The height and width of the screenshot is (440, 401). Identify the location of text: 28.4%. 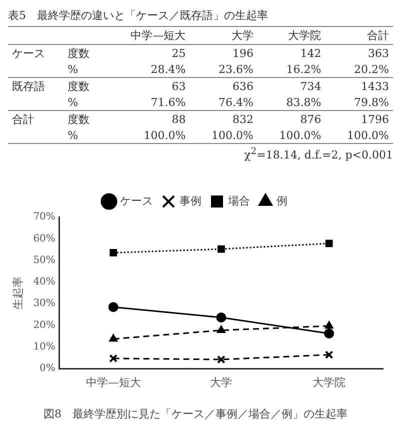
(168, 69).